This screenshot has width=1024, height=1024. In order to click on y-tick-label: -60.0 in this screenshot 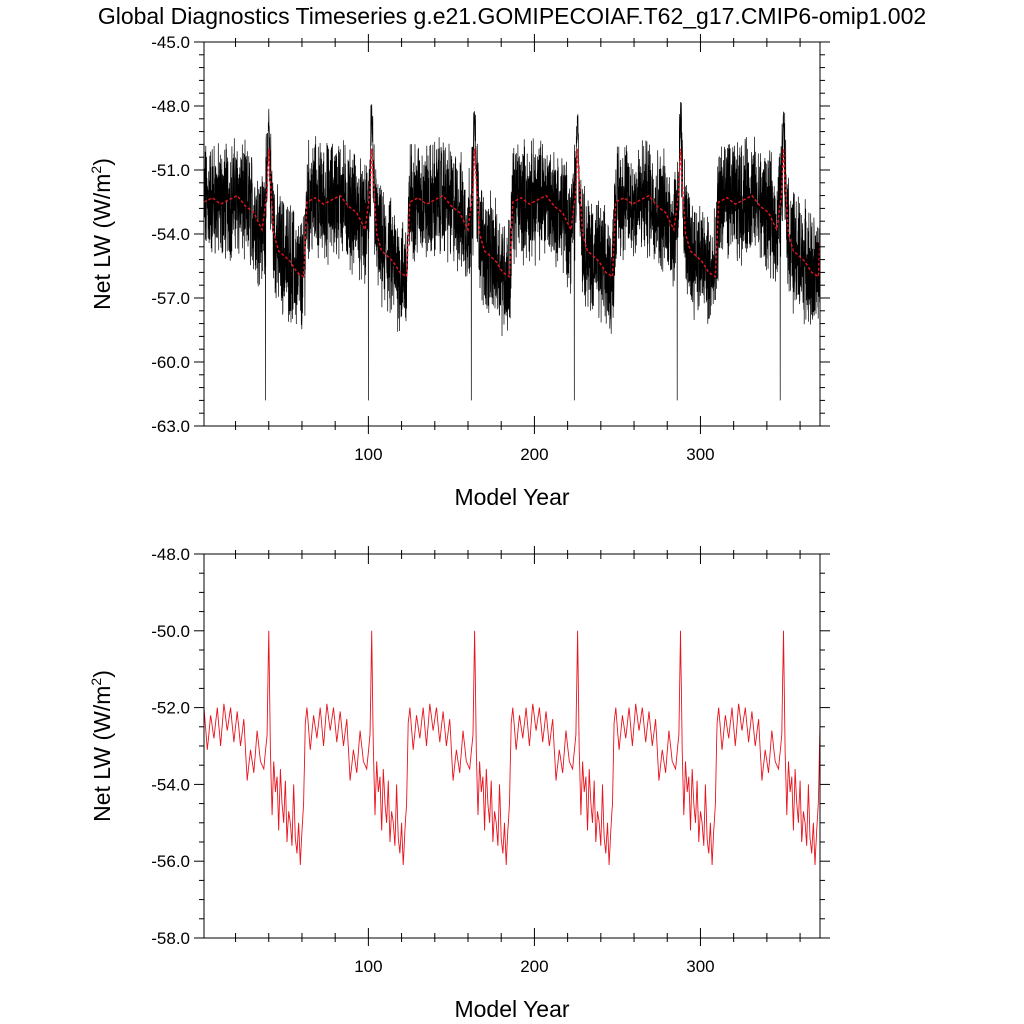, I will do `click(170, 362)`.